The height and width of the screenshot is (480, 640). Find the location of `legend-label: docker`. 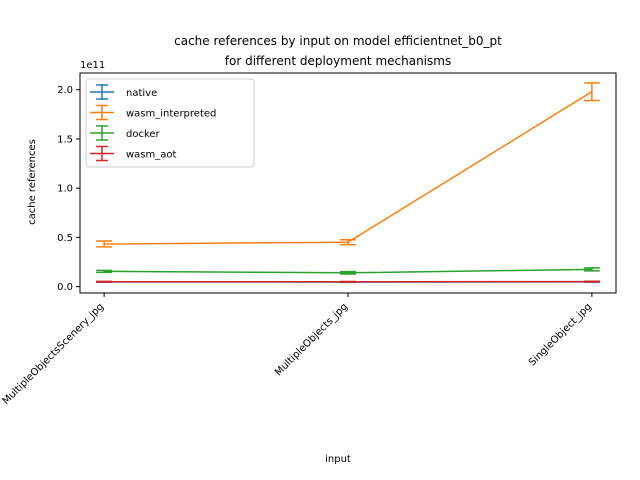

legend-label: docker is located at coordinates (143, 134).